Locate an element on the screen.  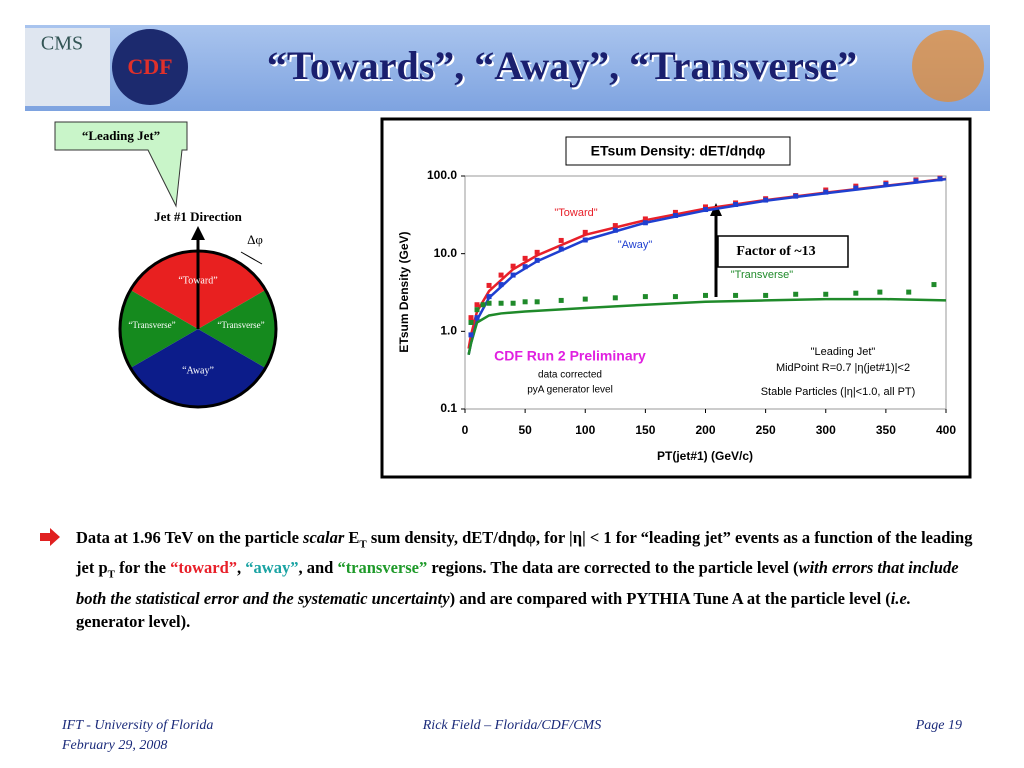
y-tick-label: 10.0 is located at coordinates (446, 253).